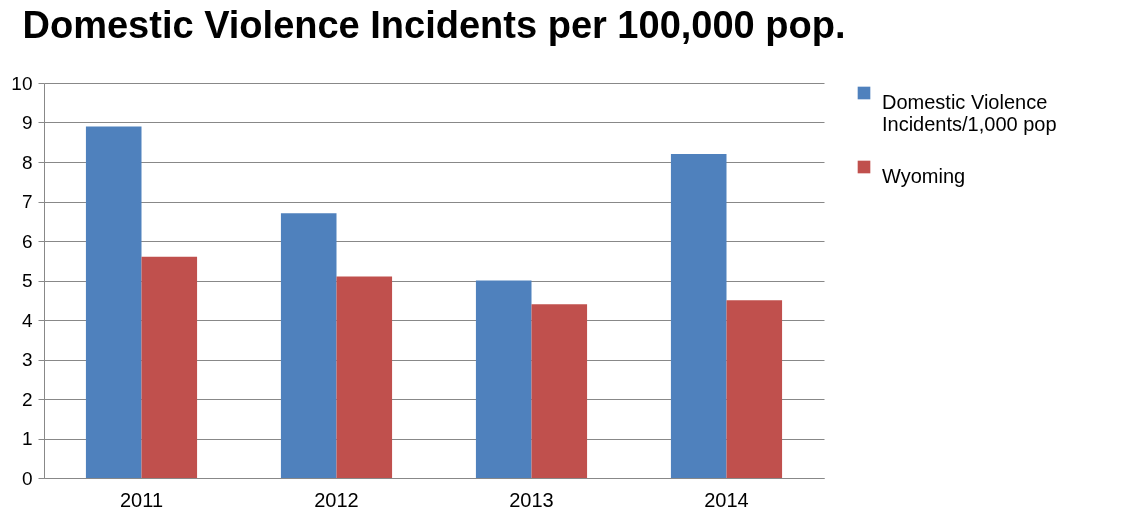  Describe the element at coordinates (27, 359) in the screenshot. I see `y-tick-label: 3` at that location.